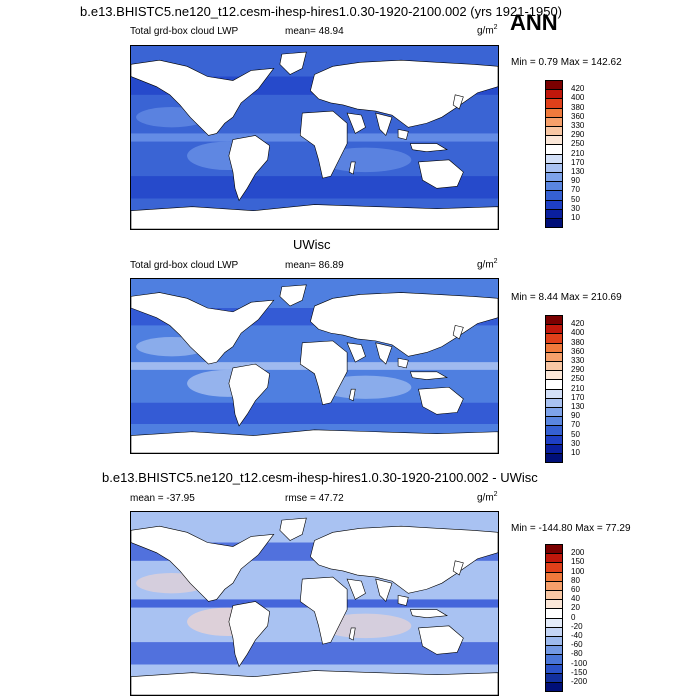 This screenshot has width=700, height=700. Describe the element at coordinates (566, 297) in the screenshot. I see `panel-minmax: Min = 8.44 Max = 210.69` at that location.